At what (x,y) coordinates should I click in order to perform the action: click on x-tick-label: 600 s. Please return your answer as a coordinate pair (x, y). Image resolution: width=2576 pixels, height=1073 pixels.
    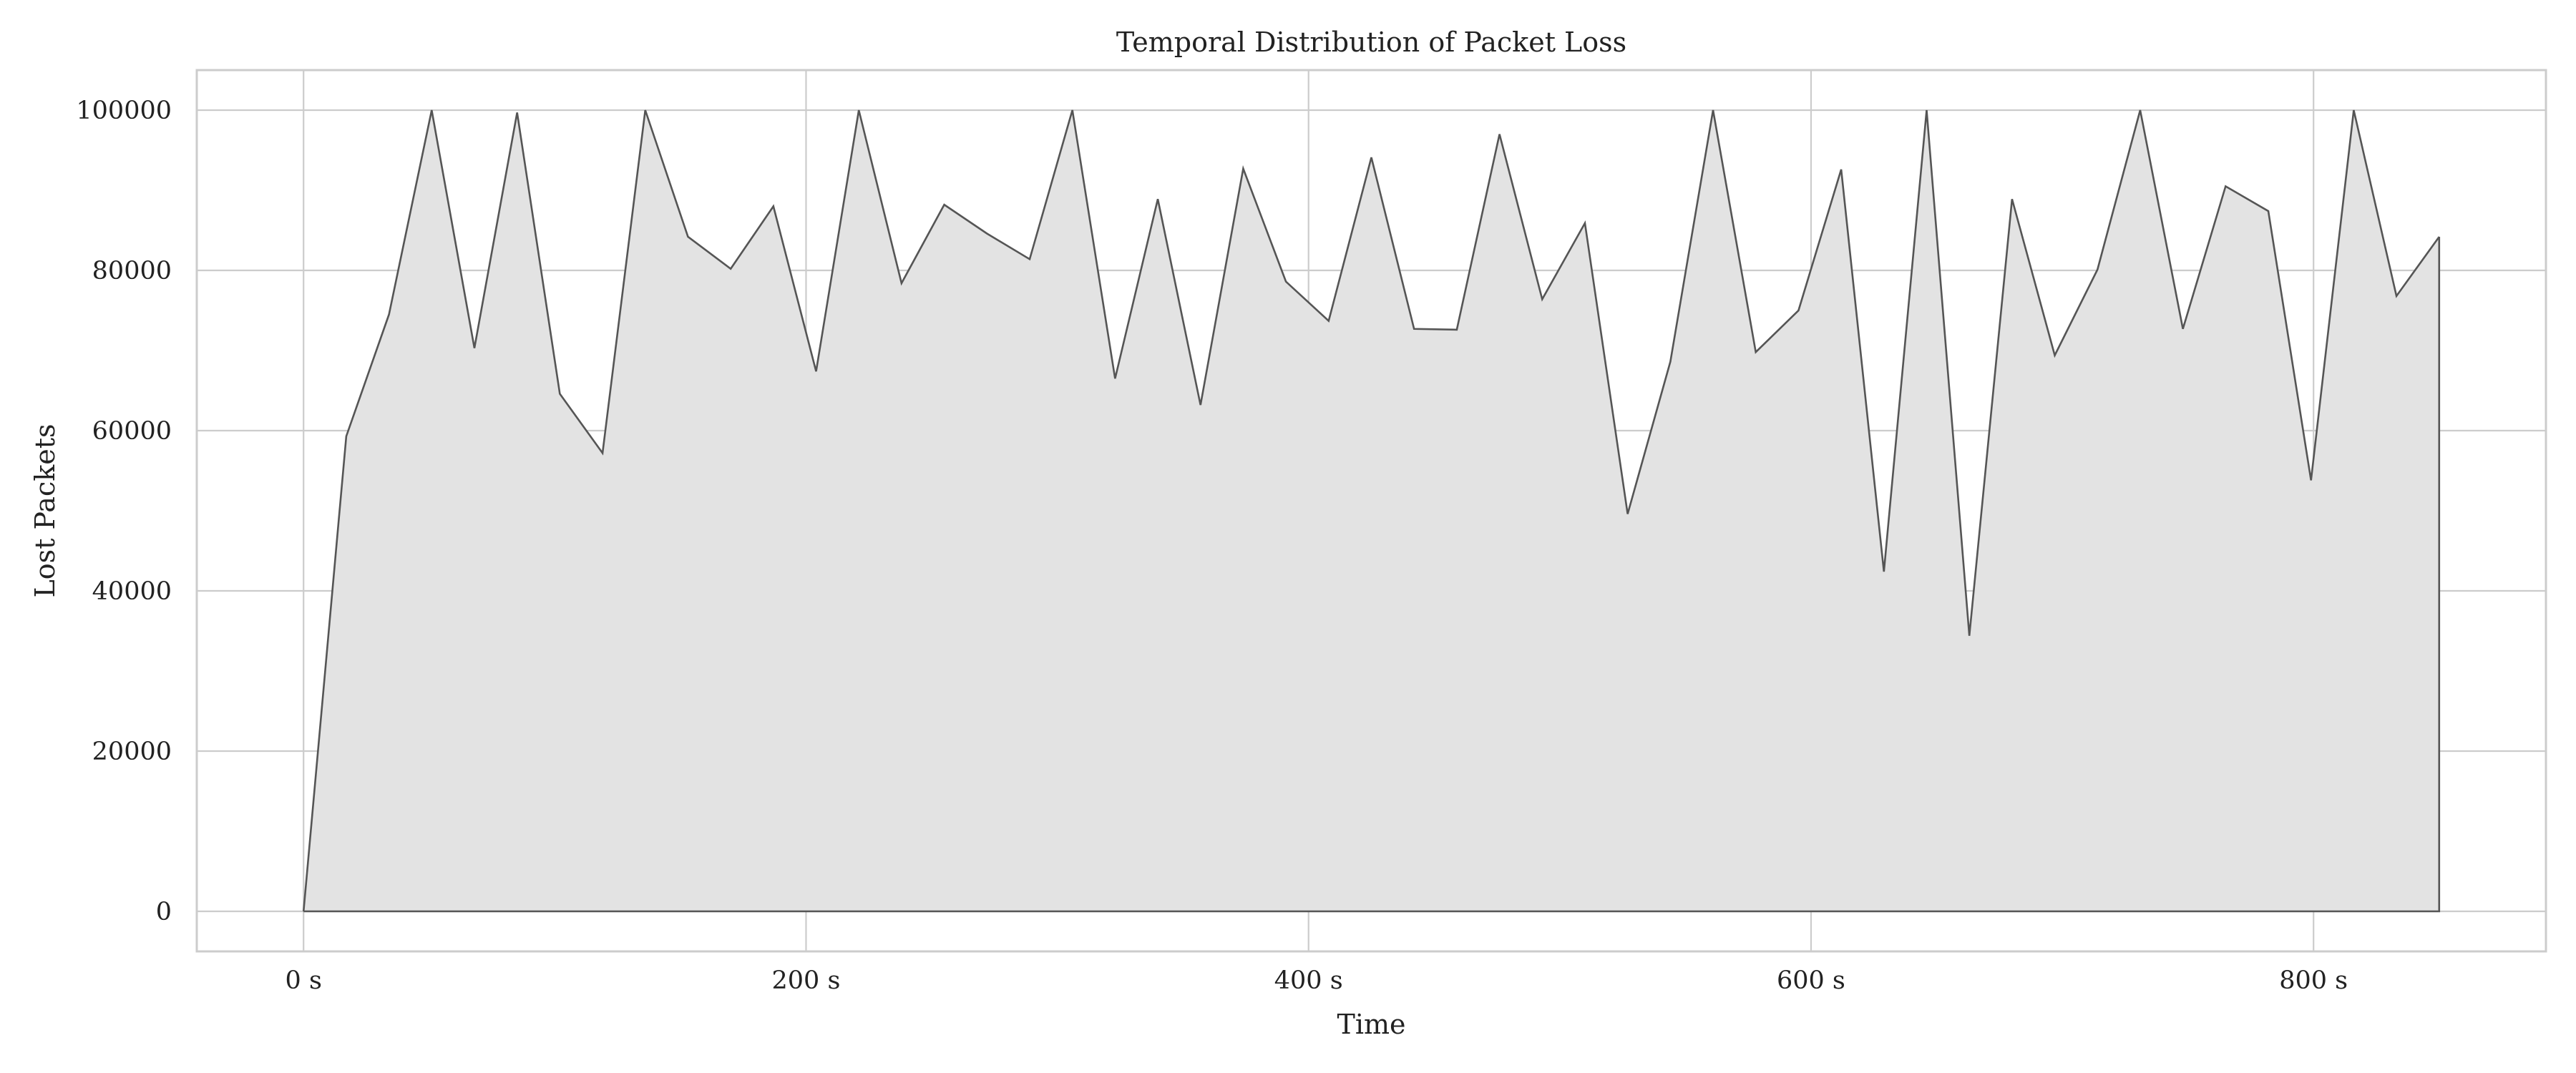
    Looking at the image, I should click on (1811, 980).